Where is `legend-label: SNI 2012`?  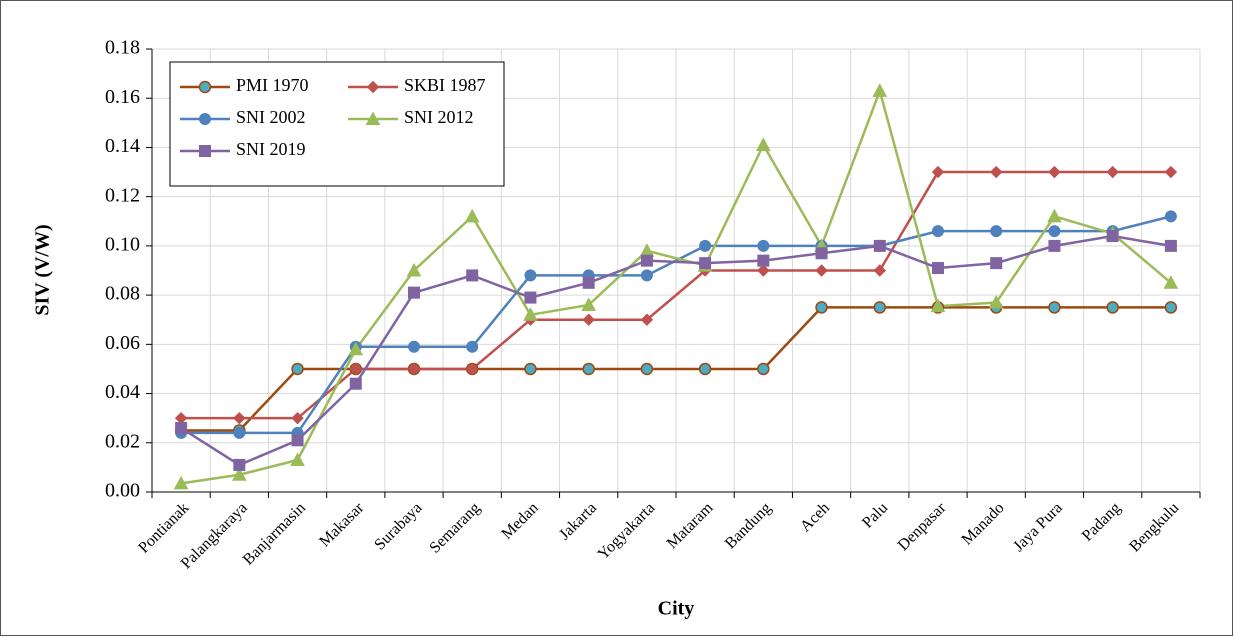 legend-label: SNI 2012 is located at coordinates (439, 117).